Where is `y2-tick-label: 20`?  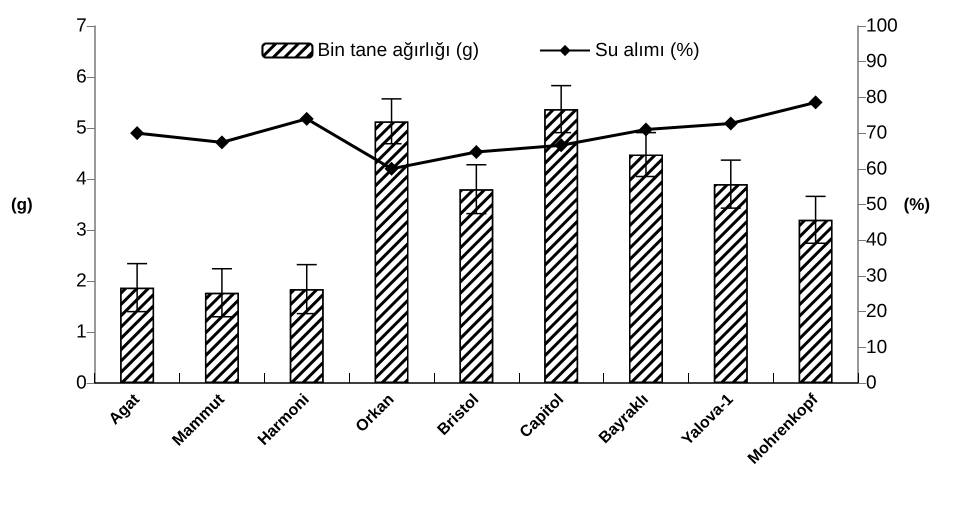
y2-tick-label: 20 is located at coordinates (877, 311).